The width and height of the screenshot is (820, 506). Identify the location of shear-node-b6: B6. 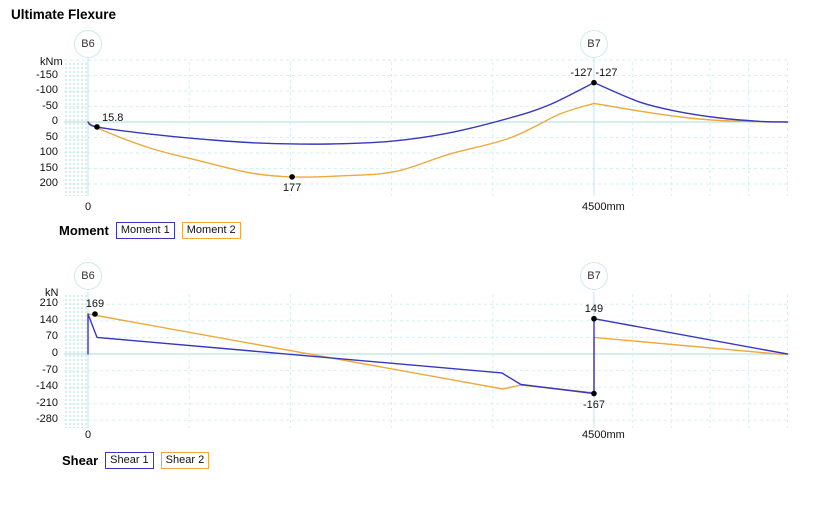
(88, 276).